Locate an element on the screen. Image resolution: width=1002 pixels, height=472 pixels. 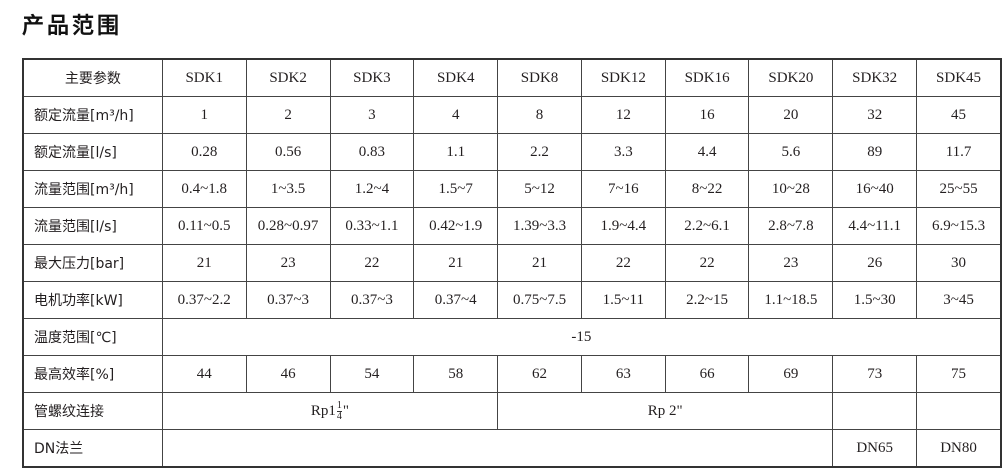
table-cell: 8~22 is located at coordinates (707, 189).